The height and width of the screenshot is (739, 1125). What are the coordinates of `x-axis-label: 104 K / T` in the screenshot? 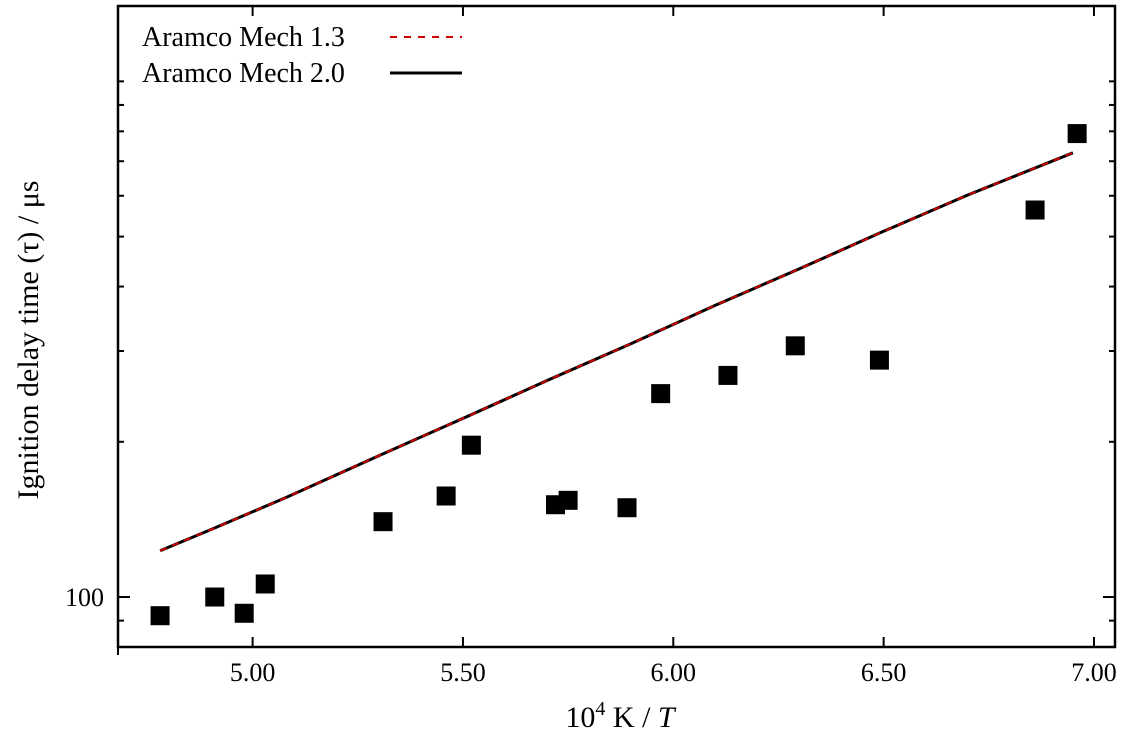 It's located at (621, 716).